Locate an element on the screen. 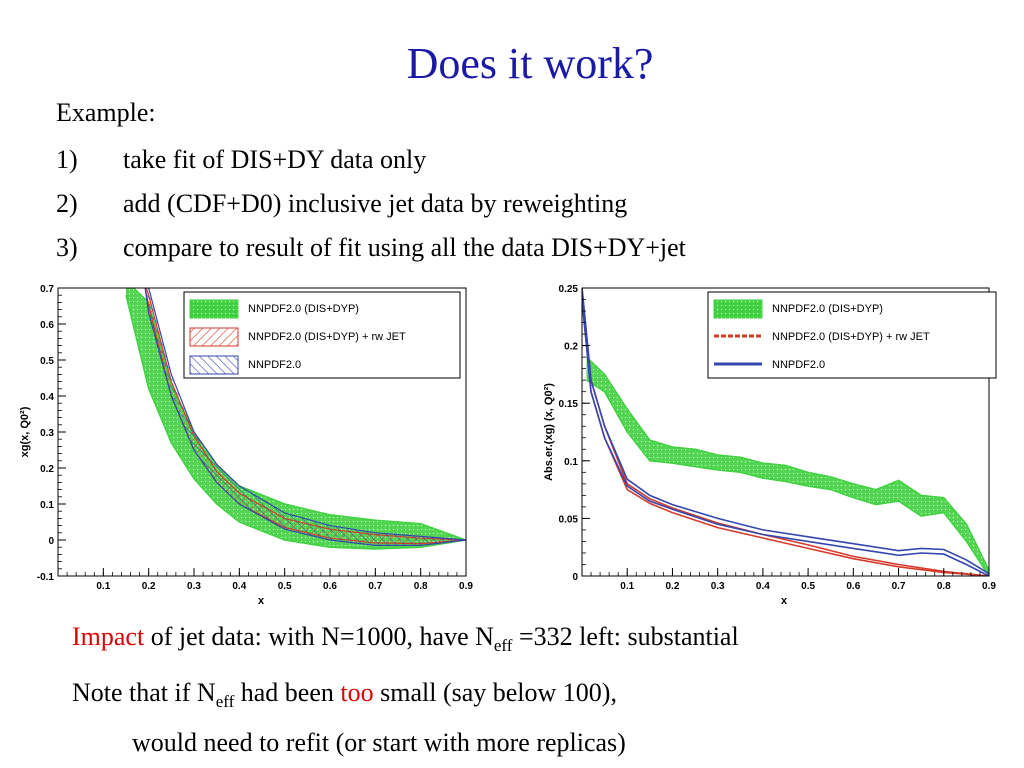  note-text-c: small (say below 100), is located at coordinates (495, 692).